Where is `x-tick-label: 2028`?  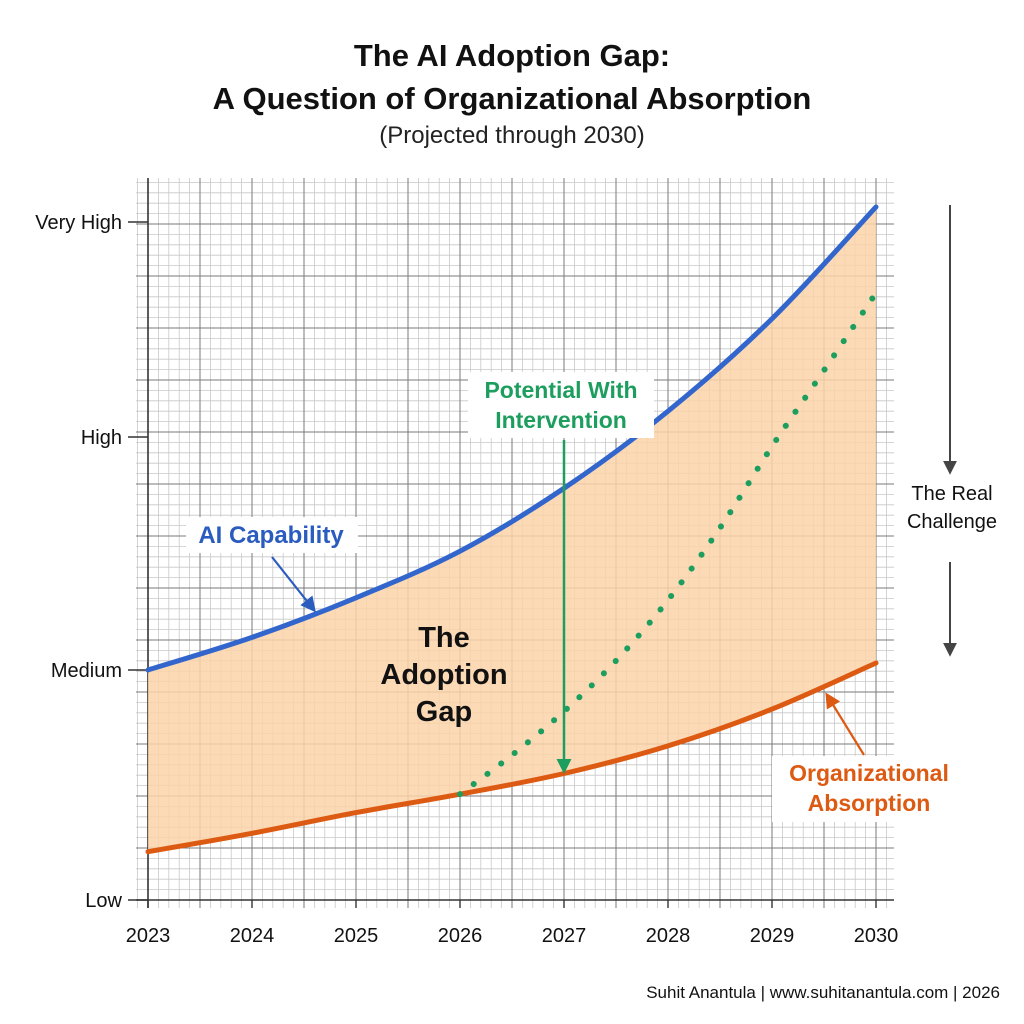
x-tick-label: 2028 is located at coordinates (668, 936).